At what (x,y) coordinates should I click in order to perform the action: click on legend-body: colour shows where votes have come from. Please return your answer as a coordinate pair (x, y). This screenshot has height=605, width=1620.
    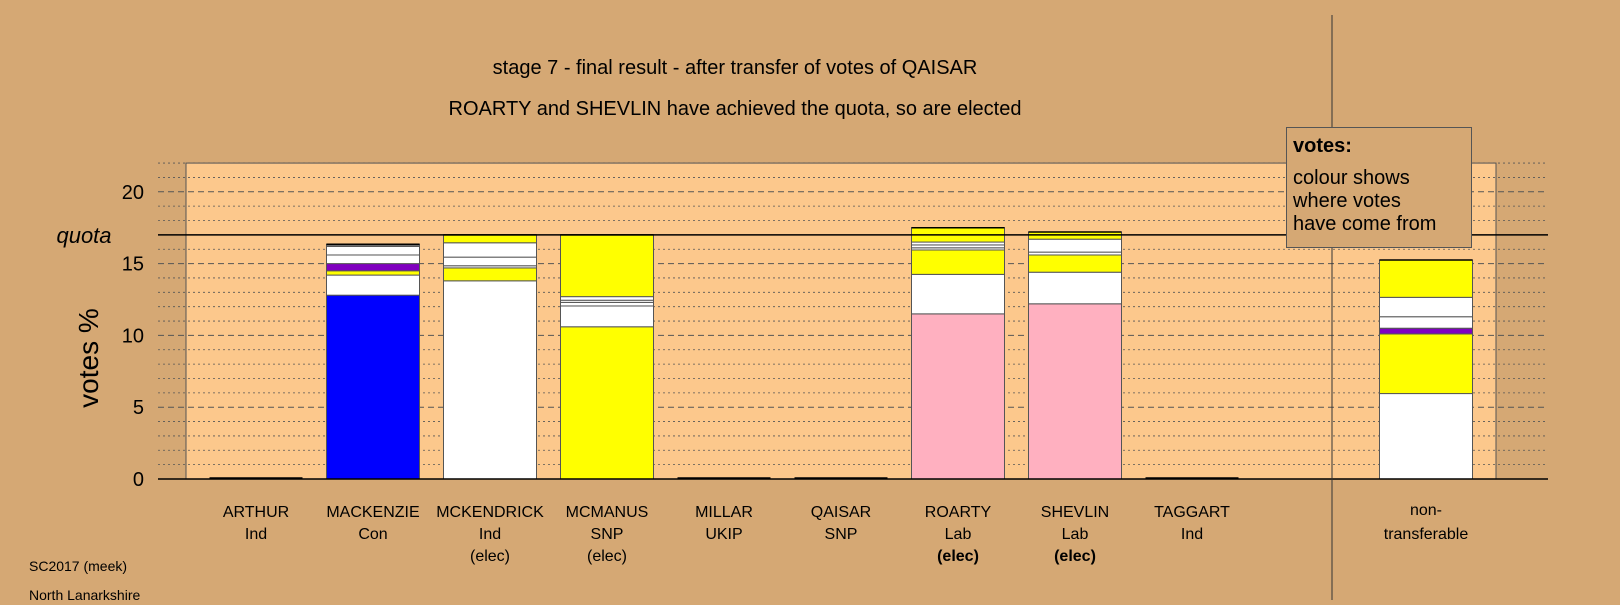
    Looking at the image, I should click on (1365, 201).